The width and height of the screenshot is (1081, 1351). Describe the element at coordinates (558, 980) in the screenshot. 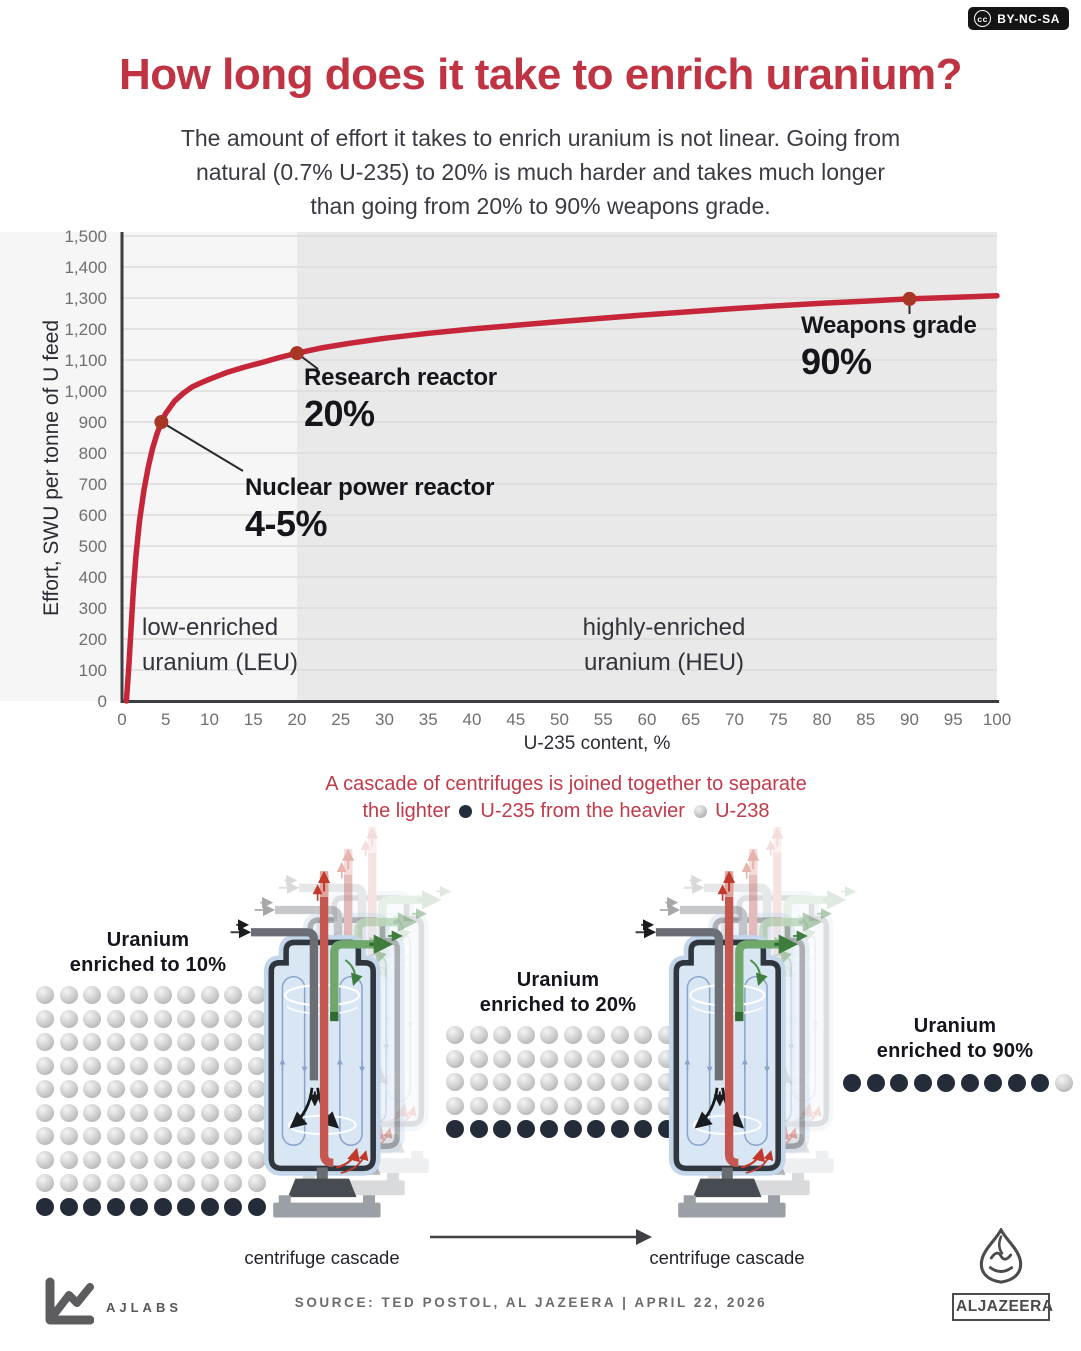

I see `grid-title-line: Uranium` at that location.